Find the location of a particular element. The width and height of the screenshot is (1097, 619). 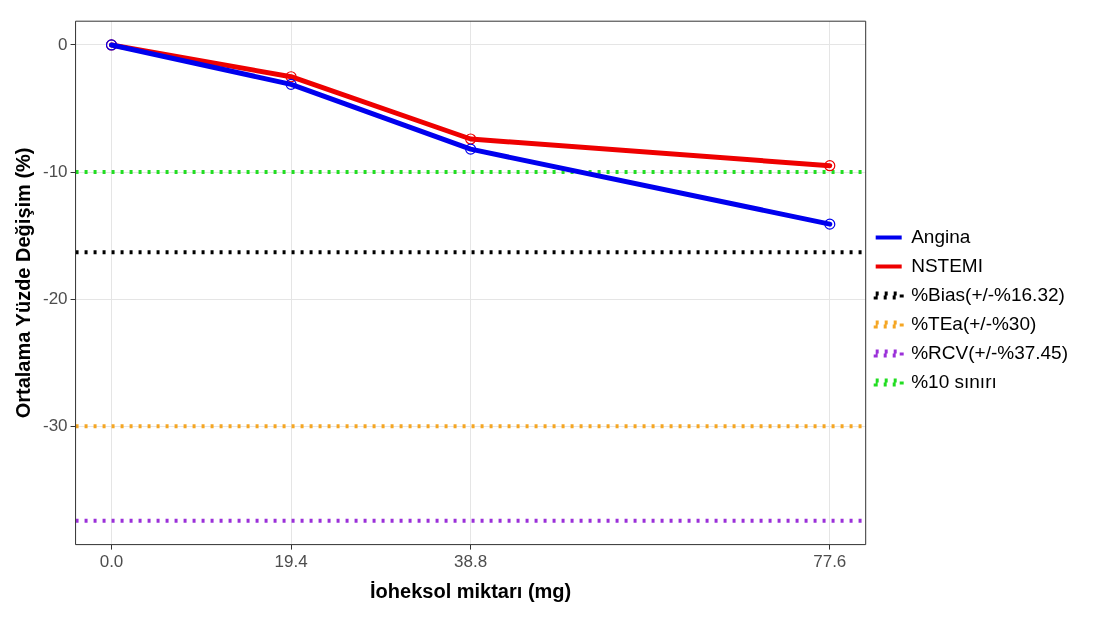

legend-label: NSTEMI is located at coordinates (947, 265).